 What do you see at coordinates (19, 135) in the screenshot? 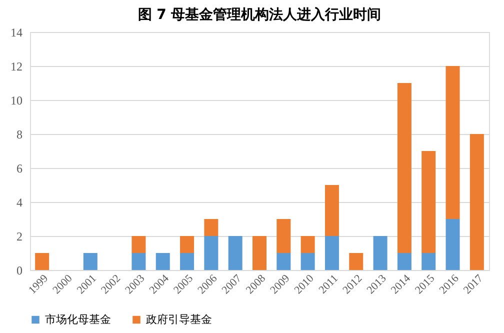
I see `y-tick-label: 8` at bounding box center [19, 135].